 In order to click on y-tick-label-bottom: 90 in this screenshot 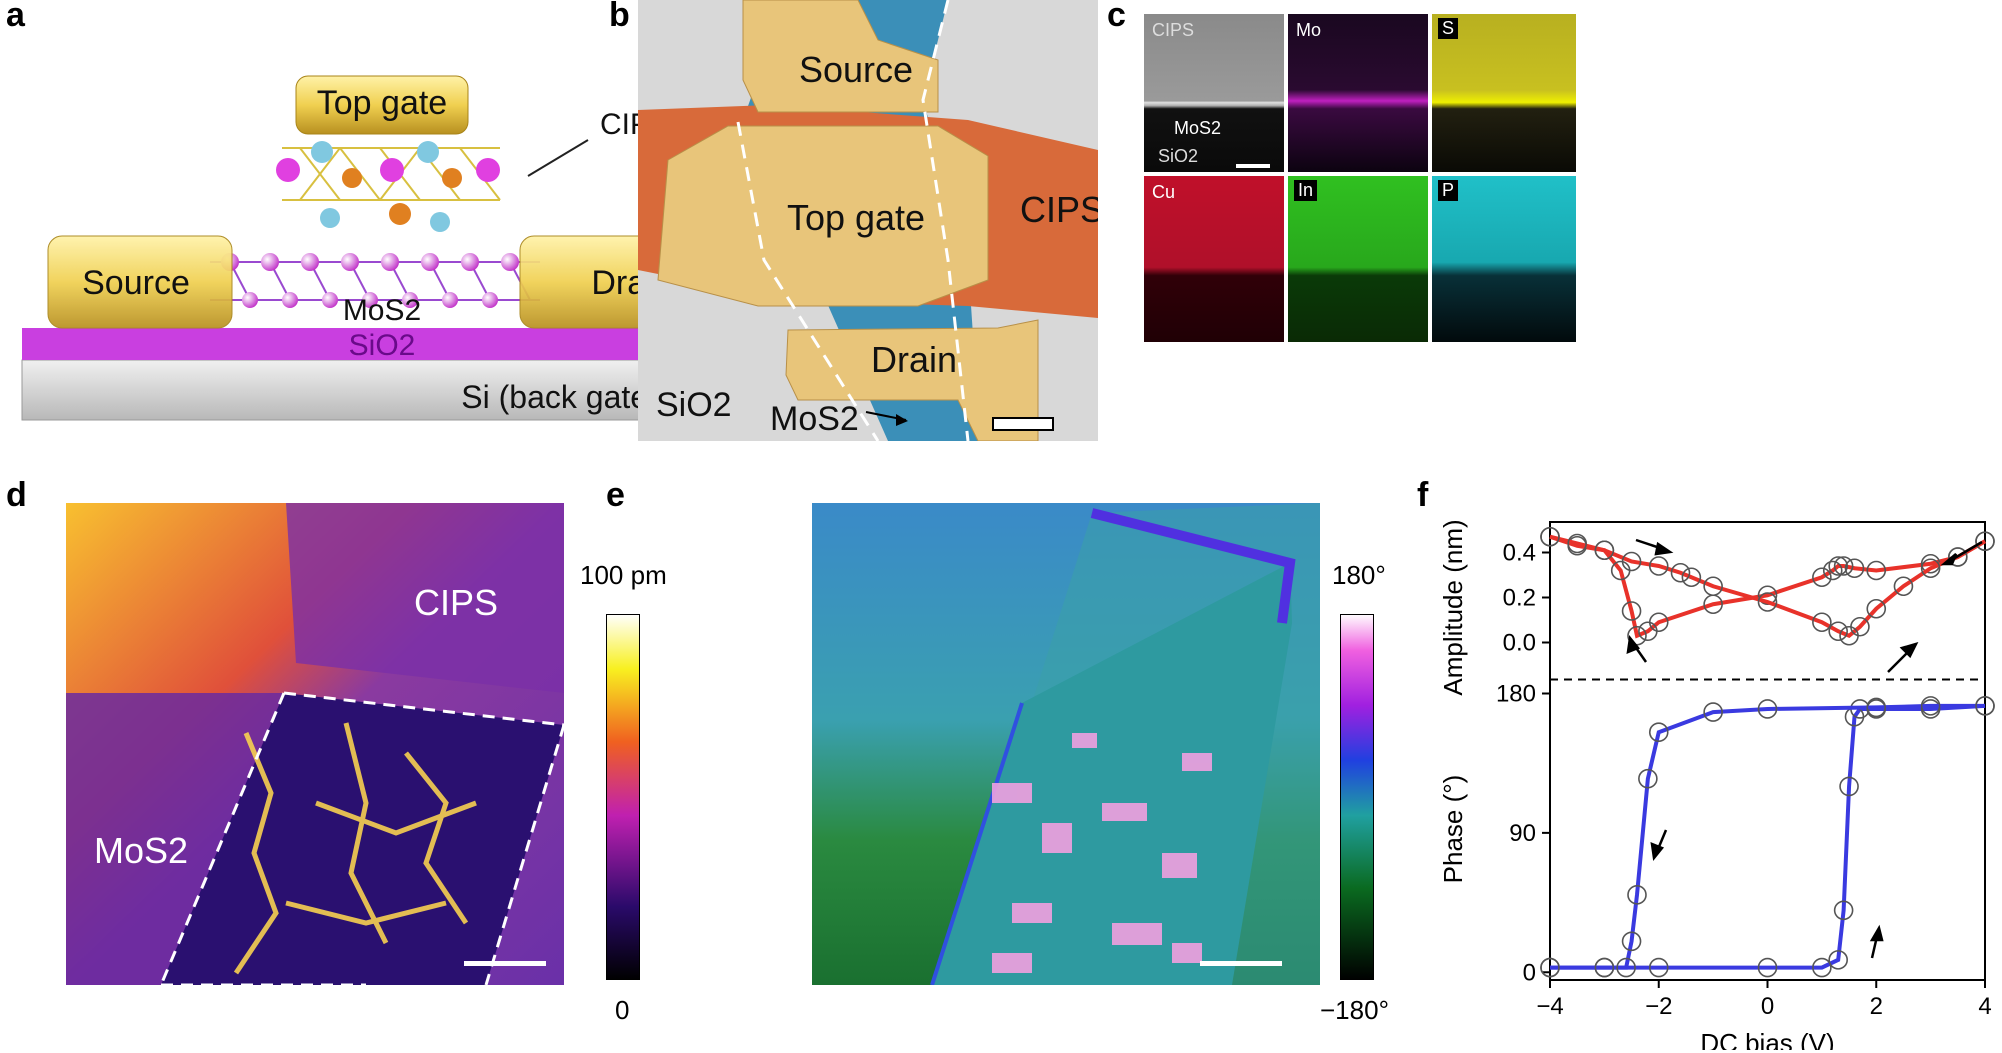, I will do `click(1522, 833)`.